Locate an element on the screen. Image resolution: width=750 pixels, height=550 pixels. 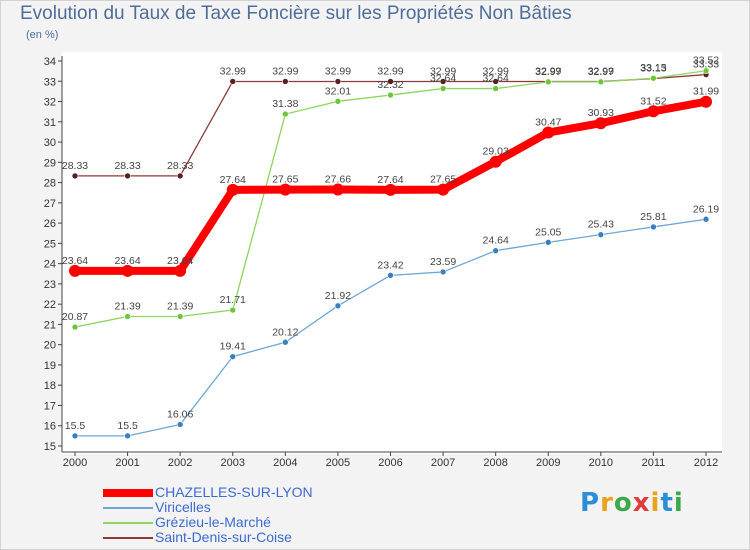
y-tick-label: 32 is located at coordinates (50, 103).